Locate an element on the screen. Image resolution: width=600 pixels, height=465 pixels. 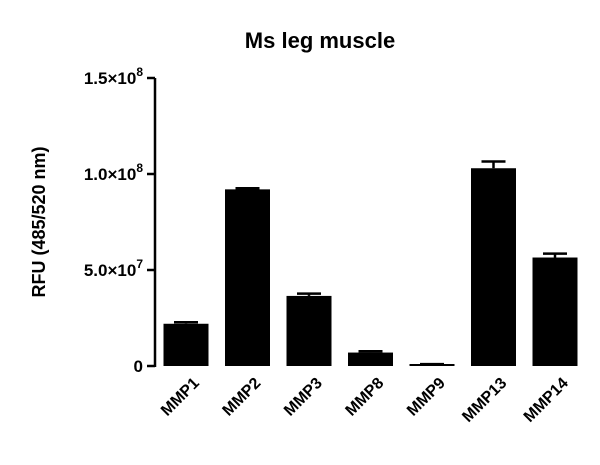
x-axis-ticks: MMP1 MMP2 MMP3 MMP8 MMP9 MMP13 MMP14 is located at coordinates (365, 400).